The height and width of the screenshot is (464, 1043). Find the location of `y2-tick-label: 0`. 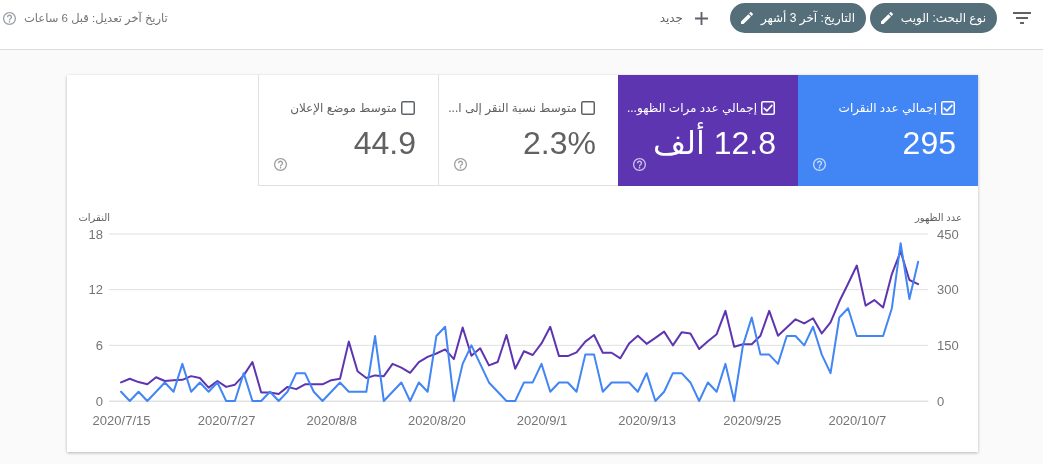

y2-tick-label: 0 is located at coordinates (941, 401).